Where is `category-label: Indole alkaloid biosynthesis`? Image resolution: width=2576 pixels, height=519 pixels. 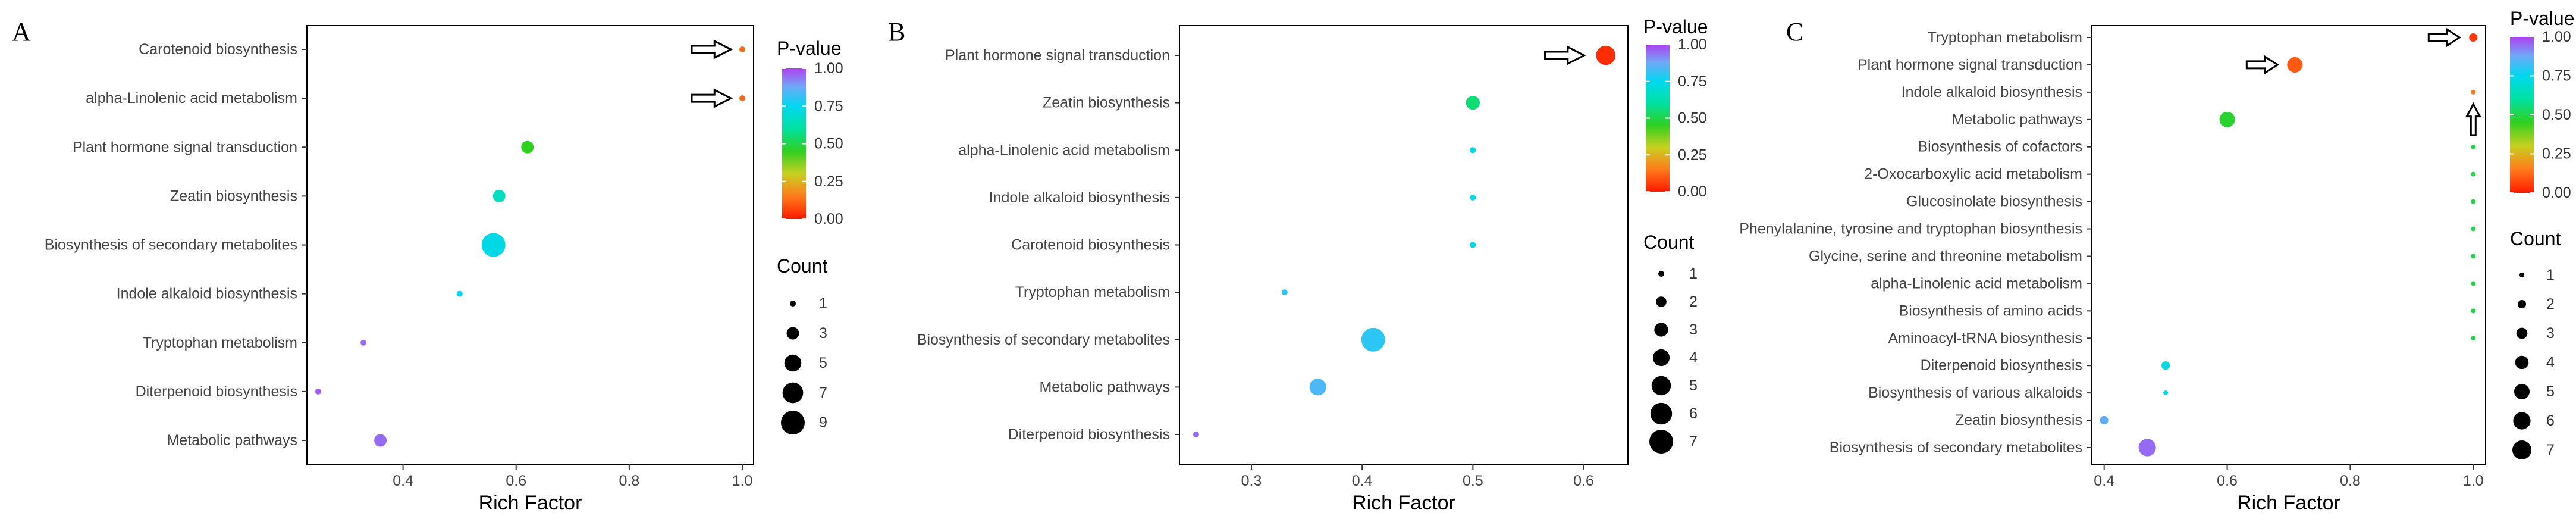
category-label: Indole alkaloid biosynthesis is located at coordinates (207, 294).